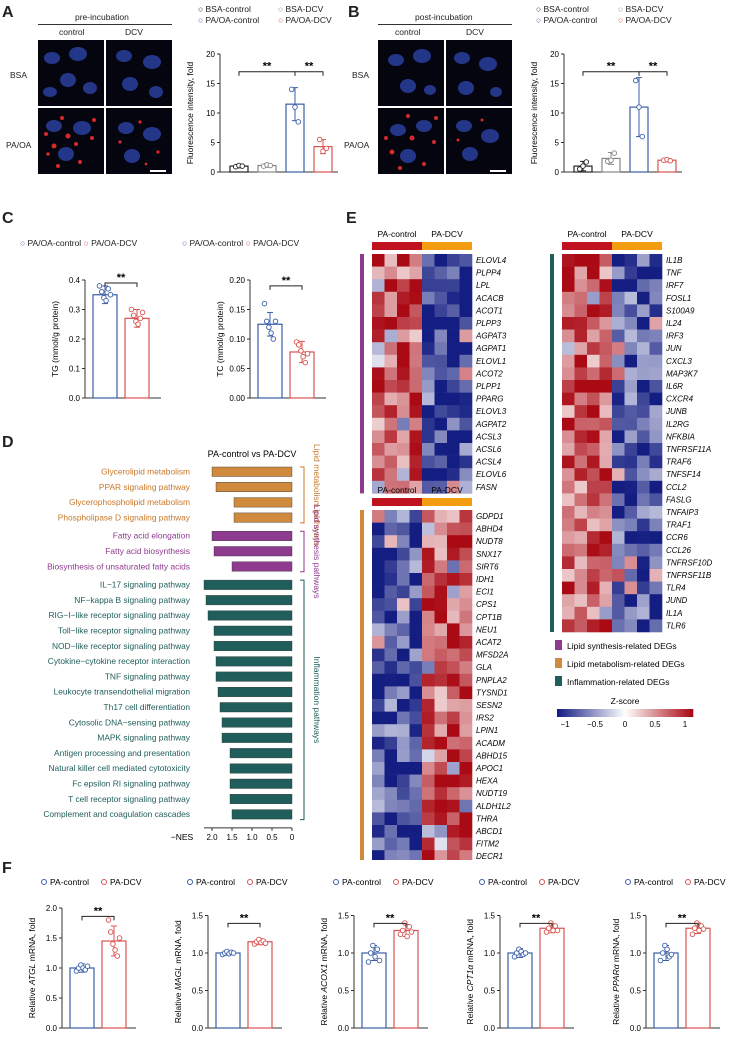 This screenshot has height=1041, width=731. I want to click on panel-a-legend-1: ○ BSA-DCV, so click(301, 9).